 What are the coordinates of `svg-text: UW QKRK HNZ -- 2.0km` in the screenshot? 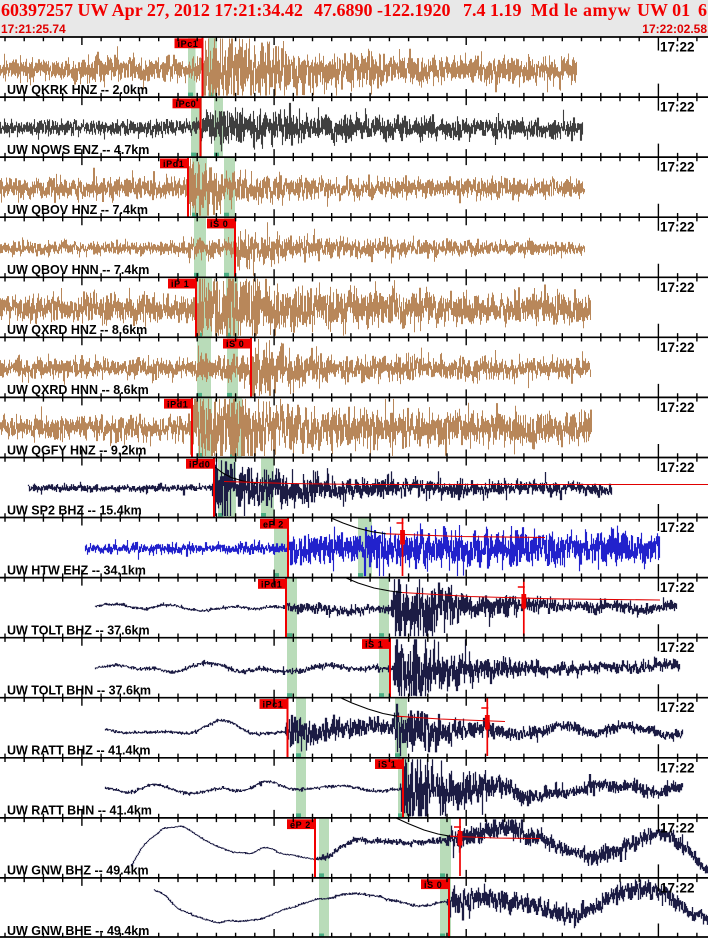 It's located at (77, 90).